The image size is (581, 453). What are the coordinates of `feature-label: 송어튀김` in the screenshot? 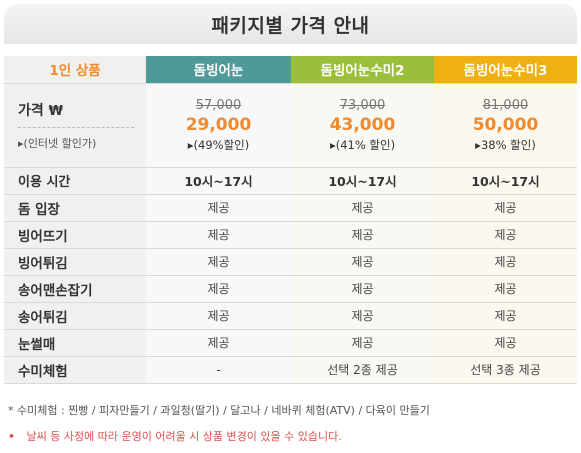 It's located at (75, 316).